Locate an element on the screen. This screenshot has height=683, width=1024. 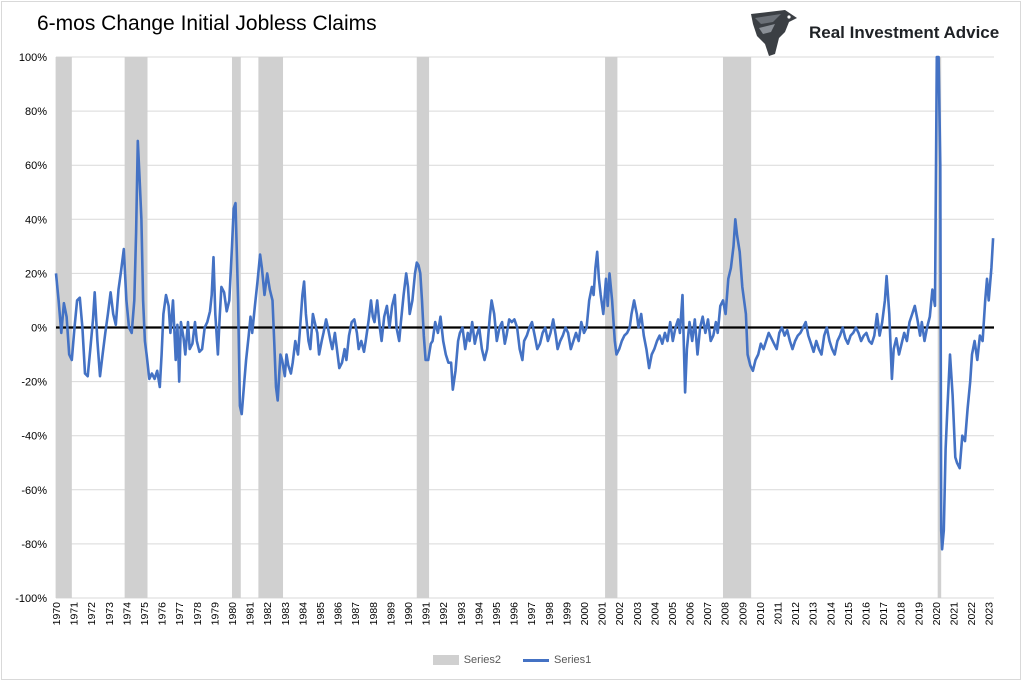
brand-name: Real Investment Advice is located at coordinates (904, 32).